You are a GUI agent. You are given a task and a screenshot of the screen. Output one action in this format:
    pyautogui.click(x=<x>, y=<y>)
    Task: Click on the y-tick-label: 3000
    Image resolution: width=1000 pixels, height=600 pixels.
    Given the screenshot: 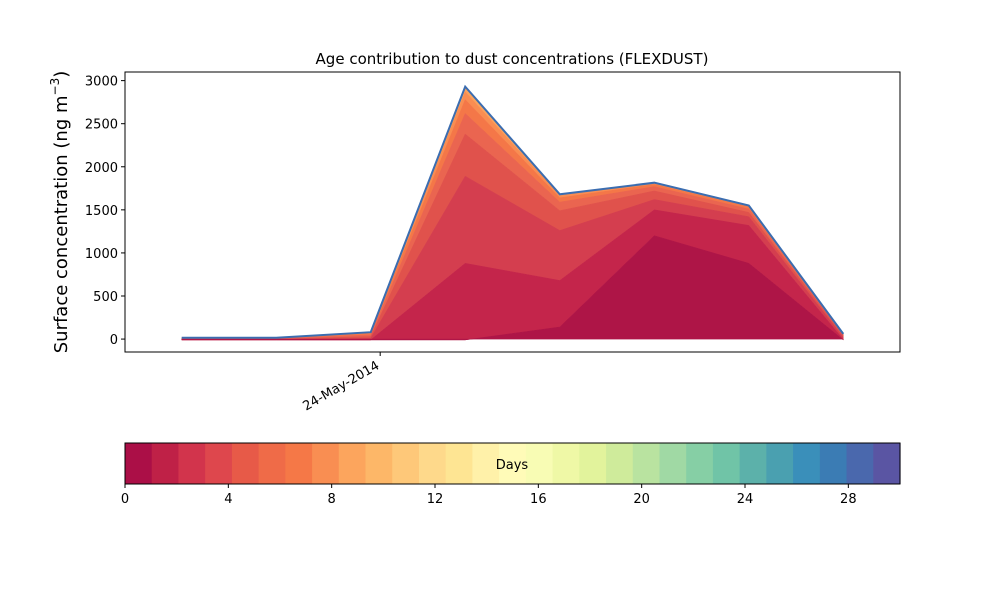 What is the action you would take?
    pyautogui.click(x=101, y=82)
    